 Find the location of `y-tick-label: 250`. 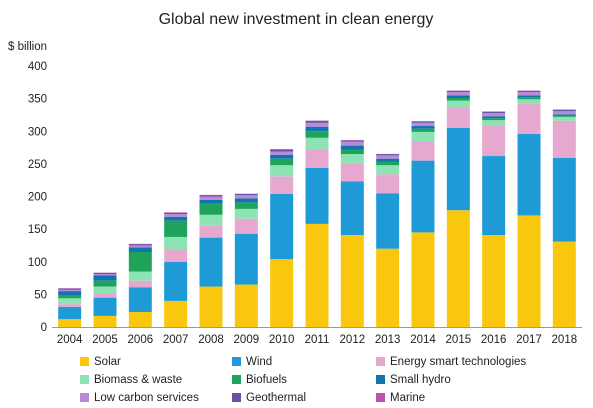

y-tick-label: 250 is located at coordinates (37, 165).